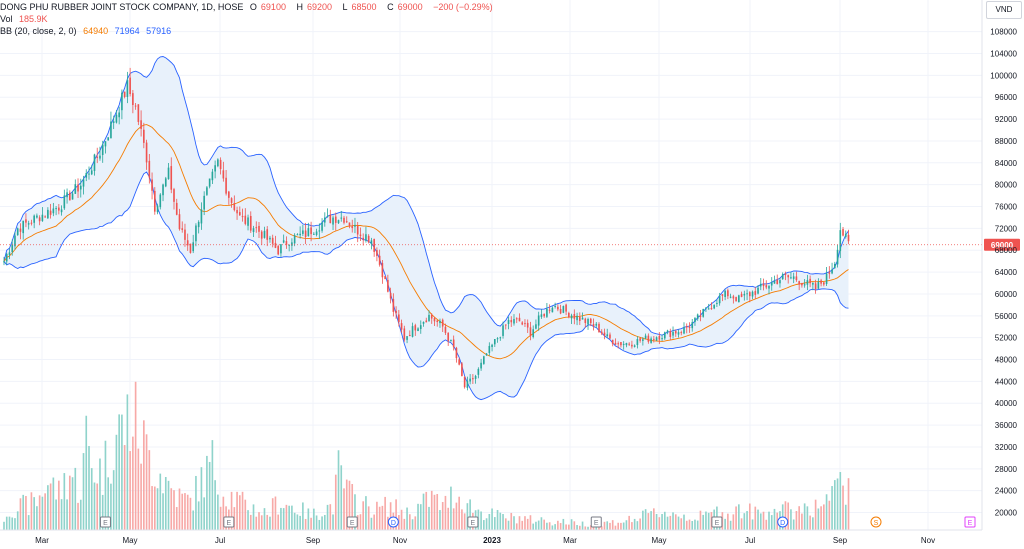 This screenshot has height=549, width=1024. Describe the element at coordinates (1006, 403) in the screenshot. I see `price-tick-label: 40000` at that location.